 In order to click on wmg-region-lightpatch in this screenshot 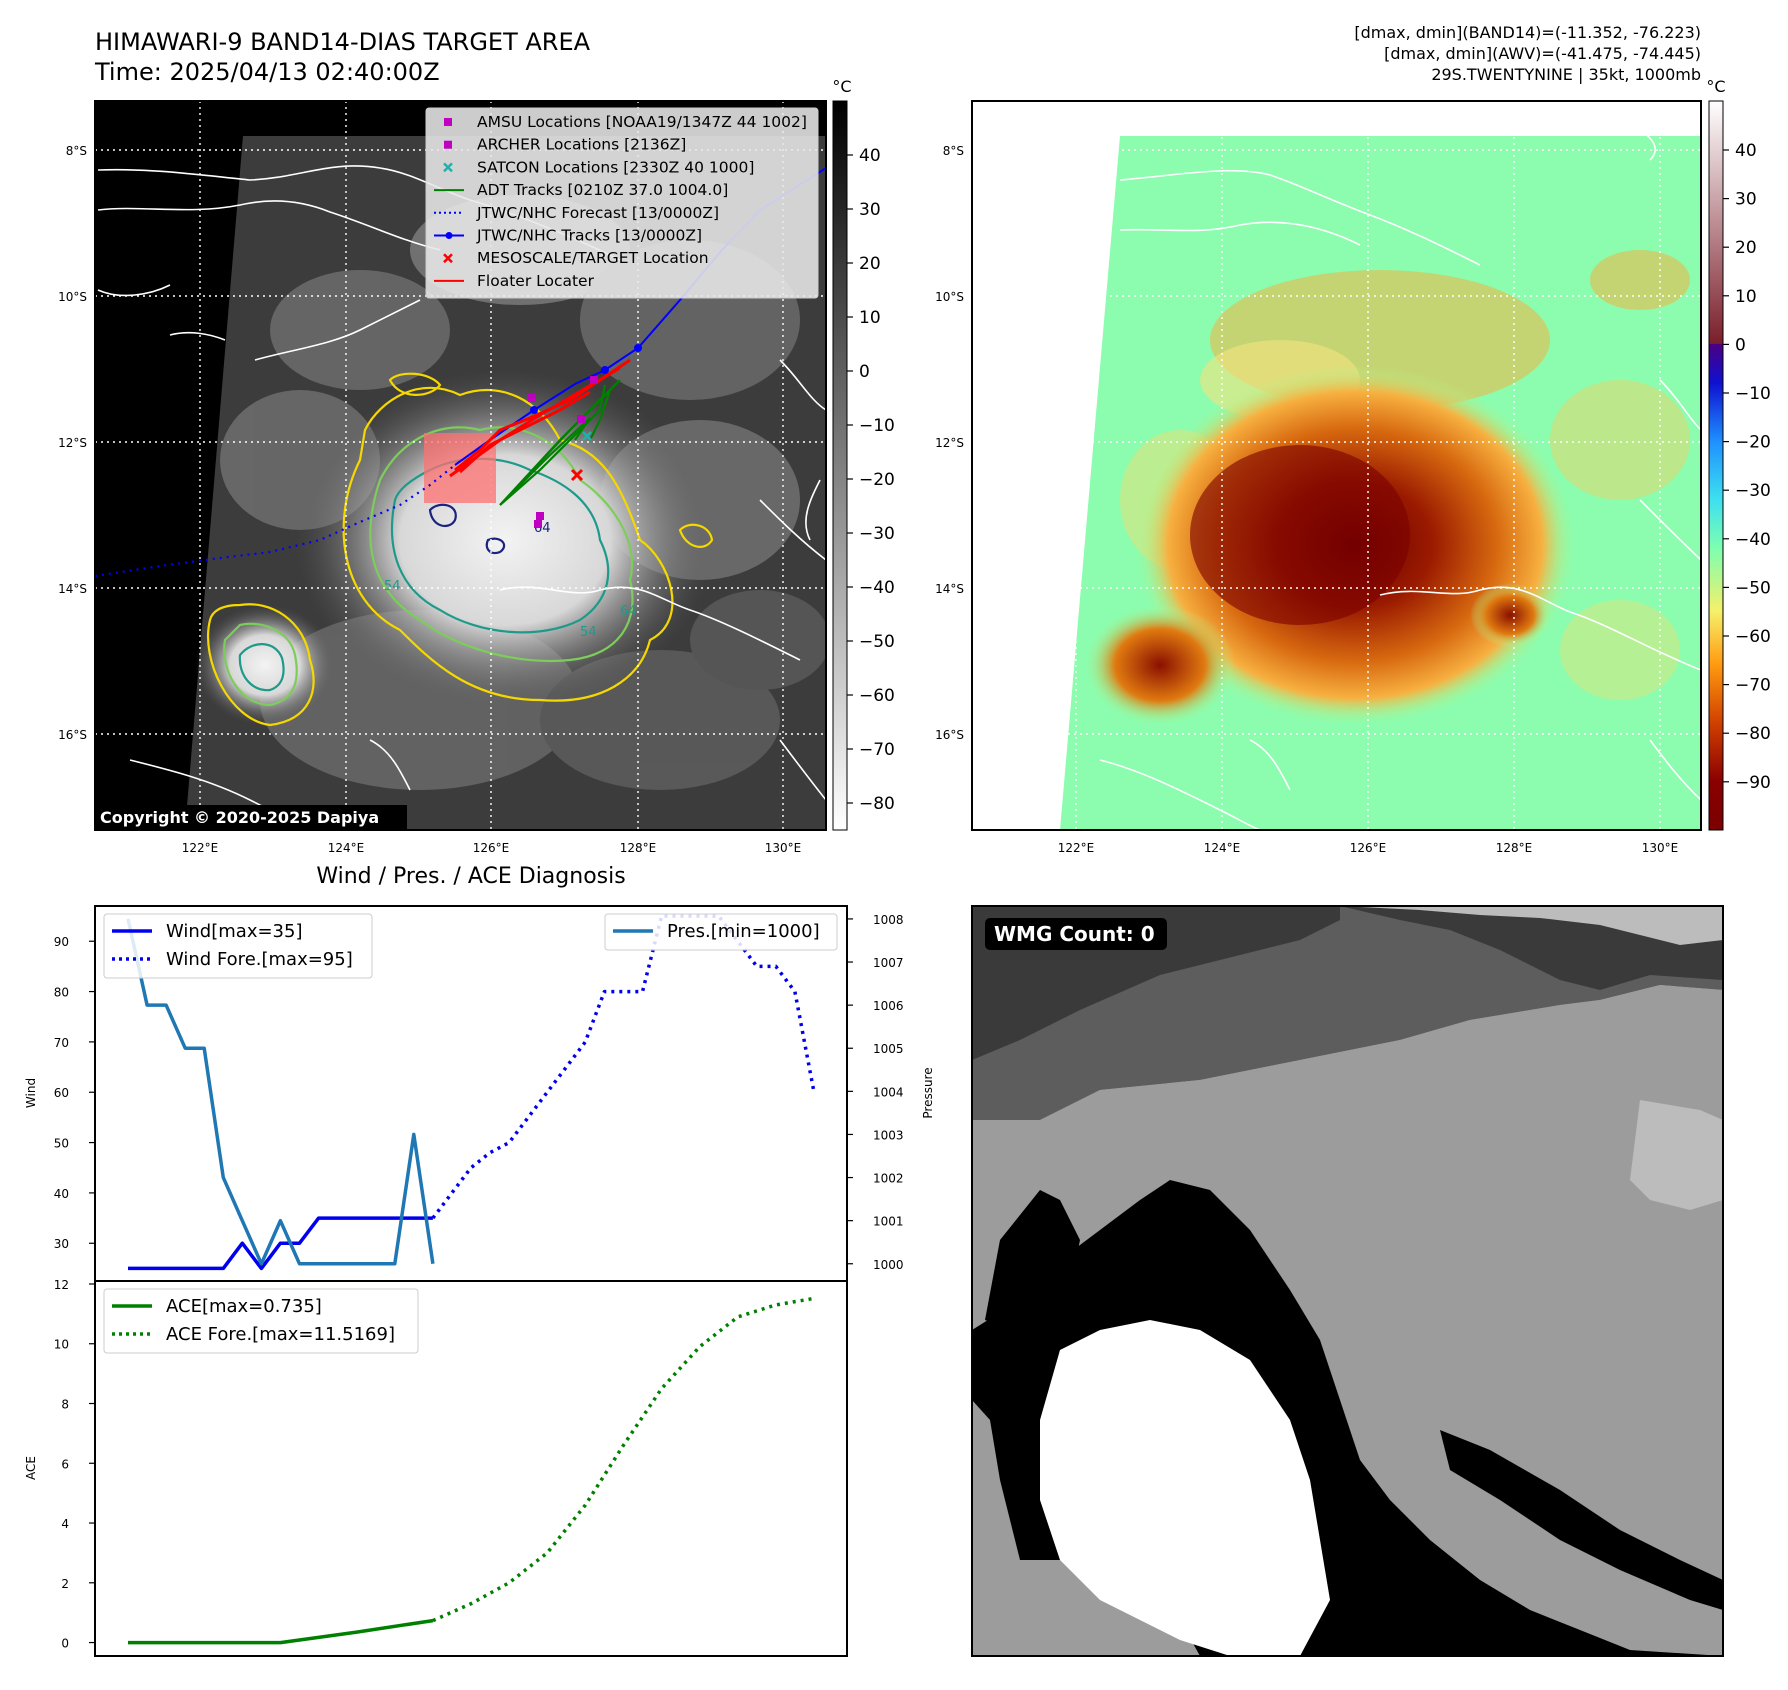, I will do `click(1676, 1155)`.